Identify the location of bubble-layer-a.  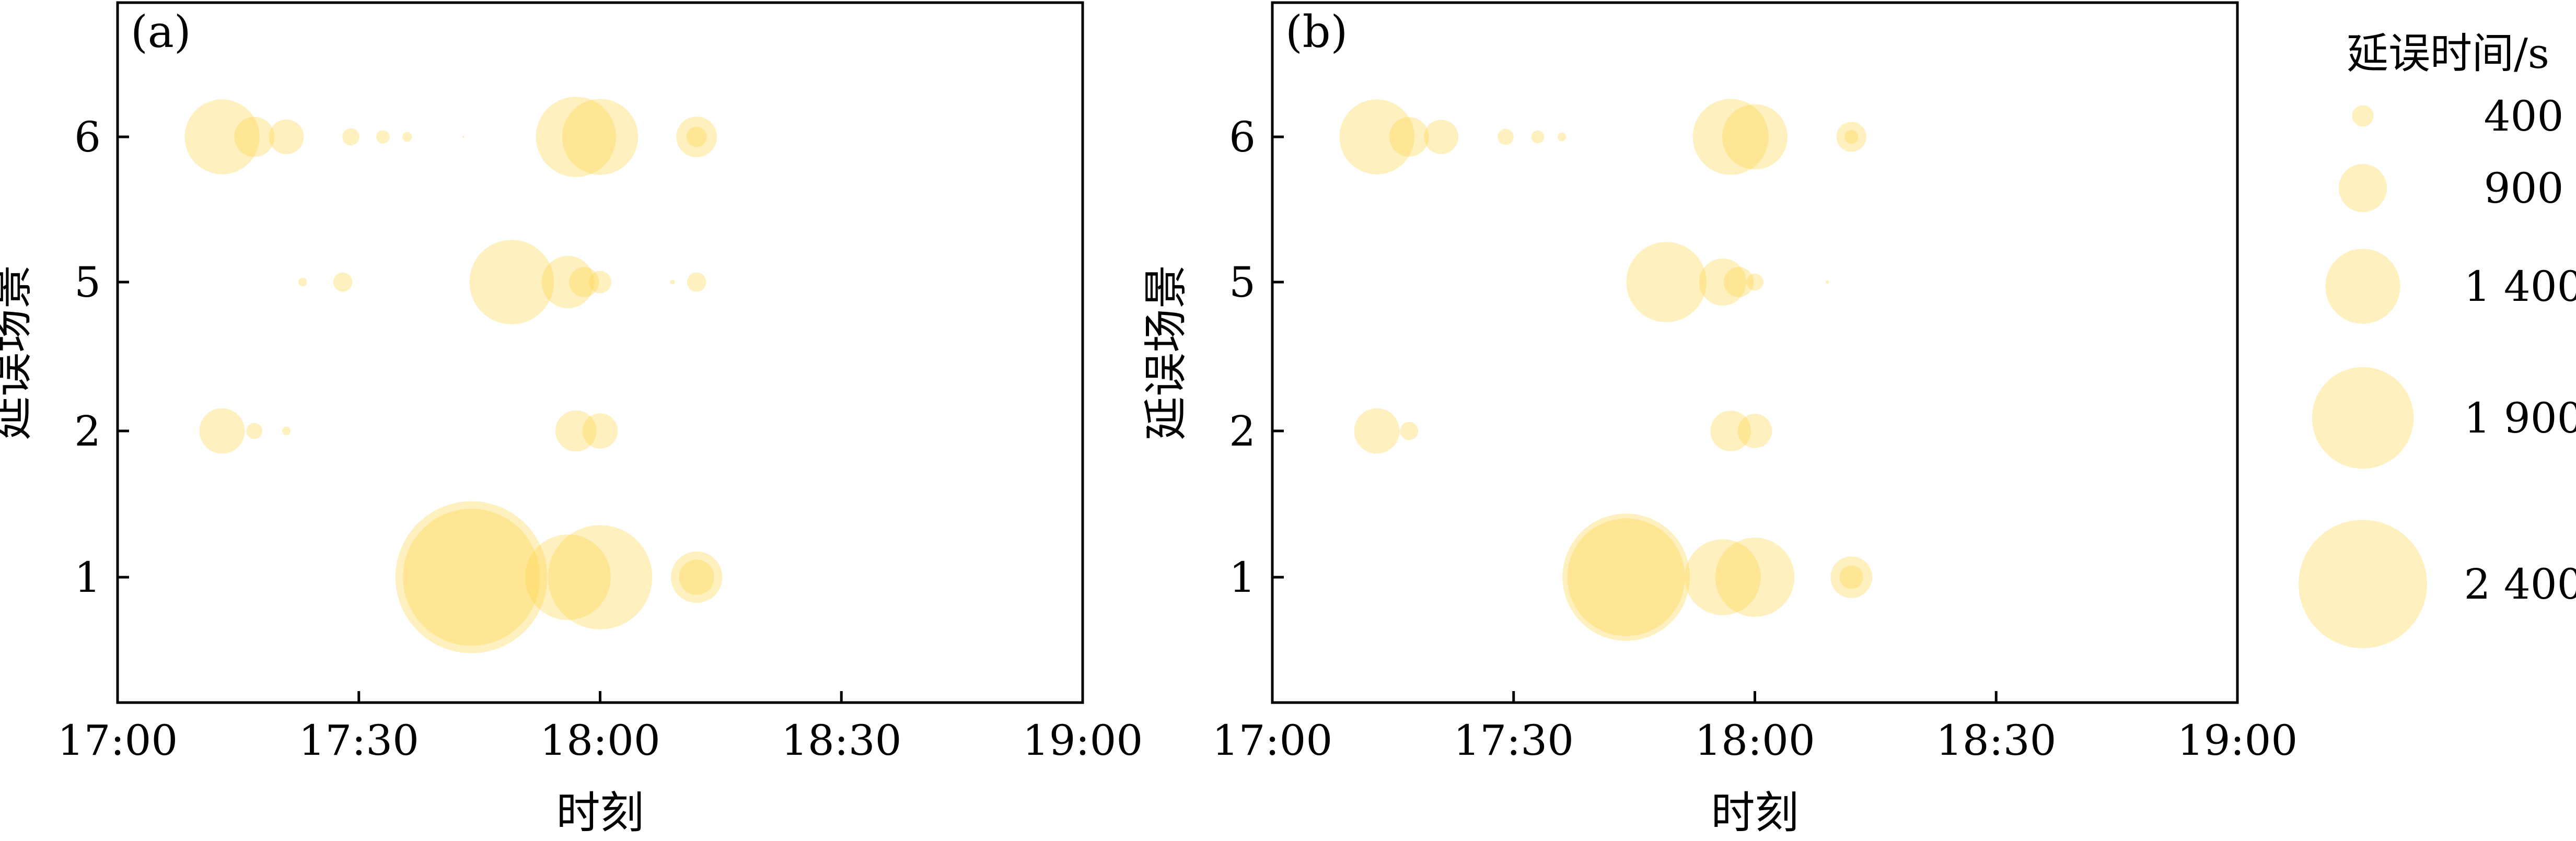
(454, 375).